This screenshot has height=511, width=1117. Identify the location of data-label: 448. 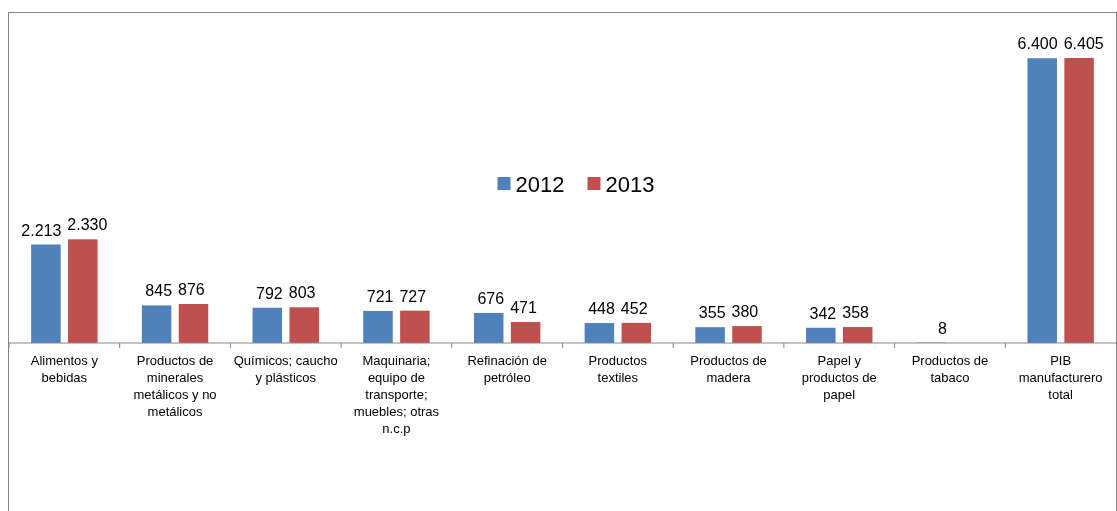
(601, 309).